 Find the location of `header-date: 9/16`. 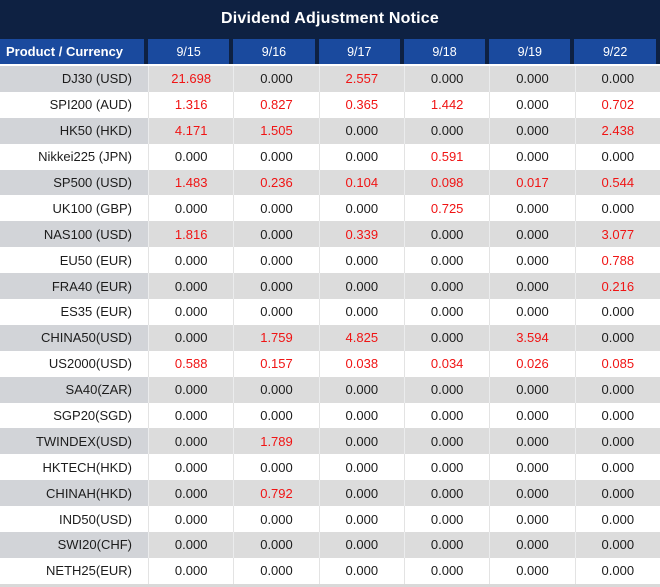

header-date: 9/16 is located at coordinates (274, 51).